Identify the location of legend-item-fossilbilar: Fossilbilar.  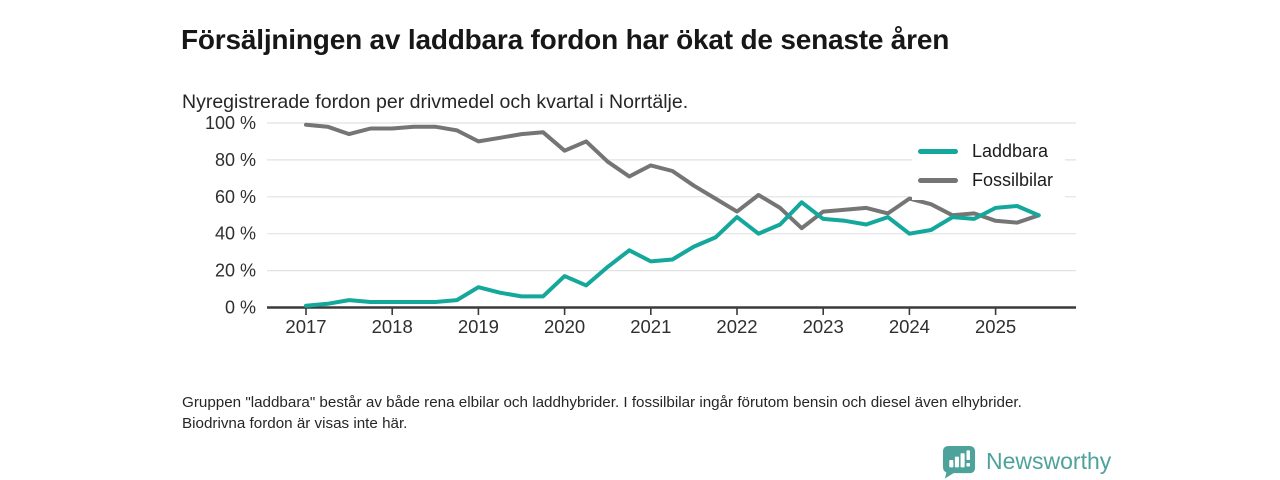
(985, 180).